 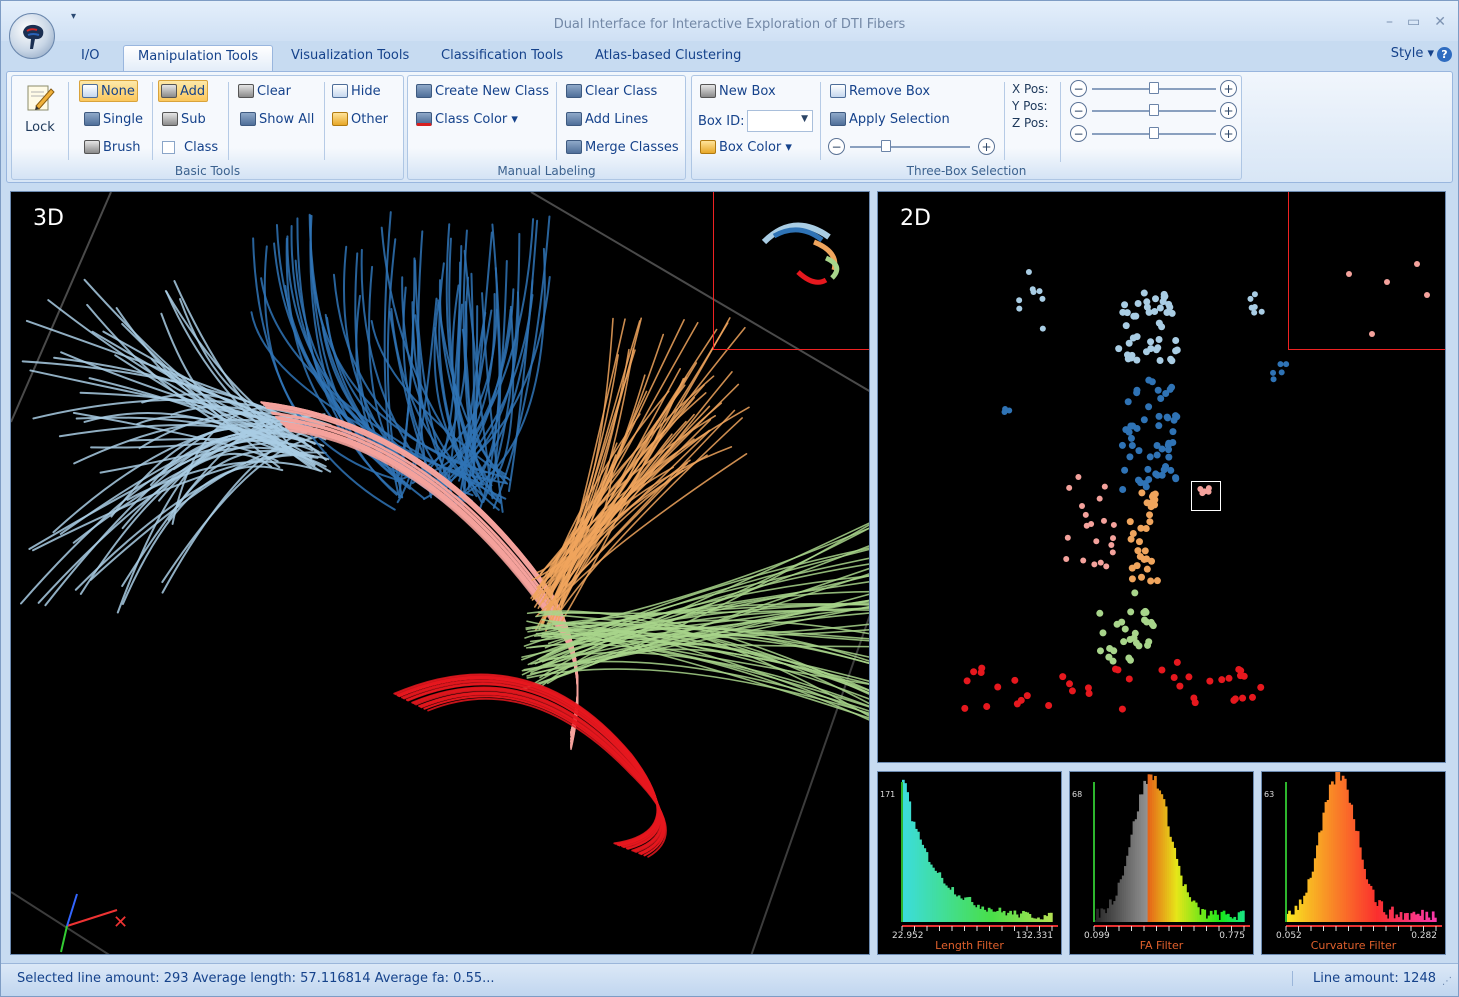 I want to click on tab-io: I/O, so click(x=90, y=55).